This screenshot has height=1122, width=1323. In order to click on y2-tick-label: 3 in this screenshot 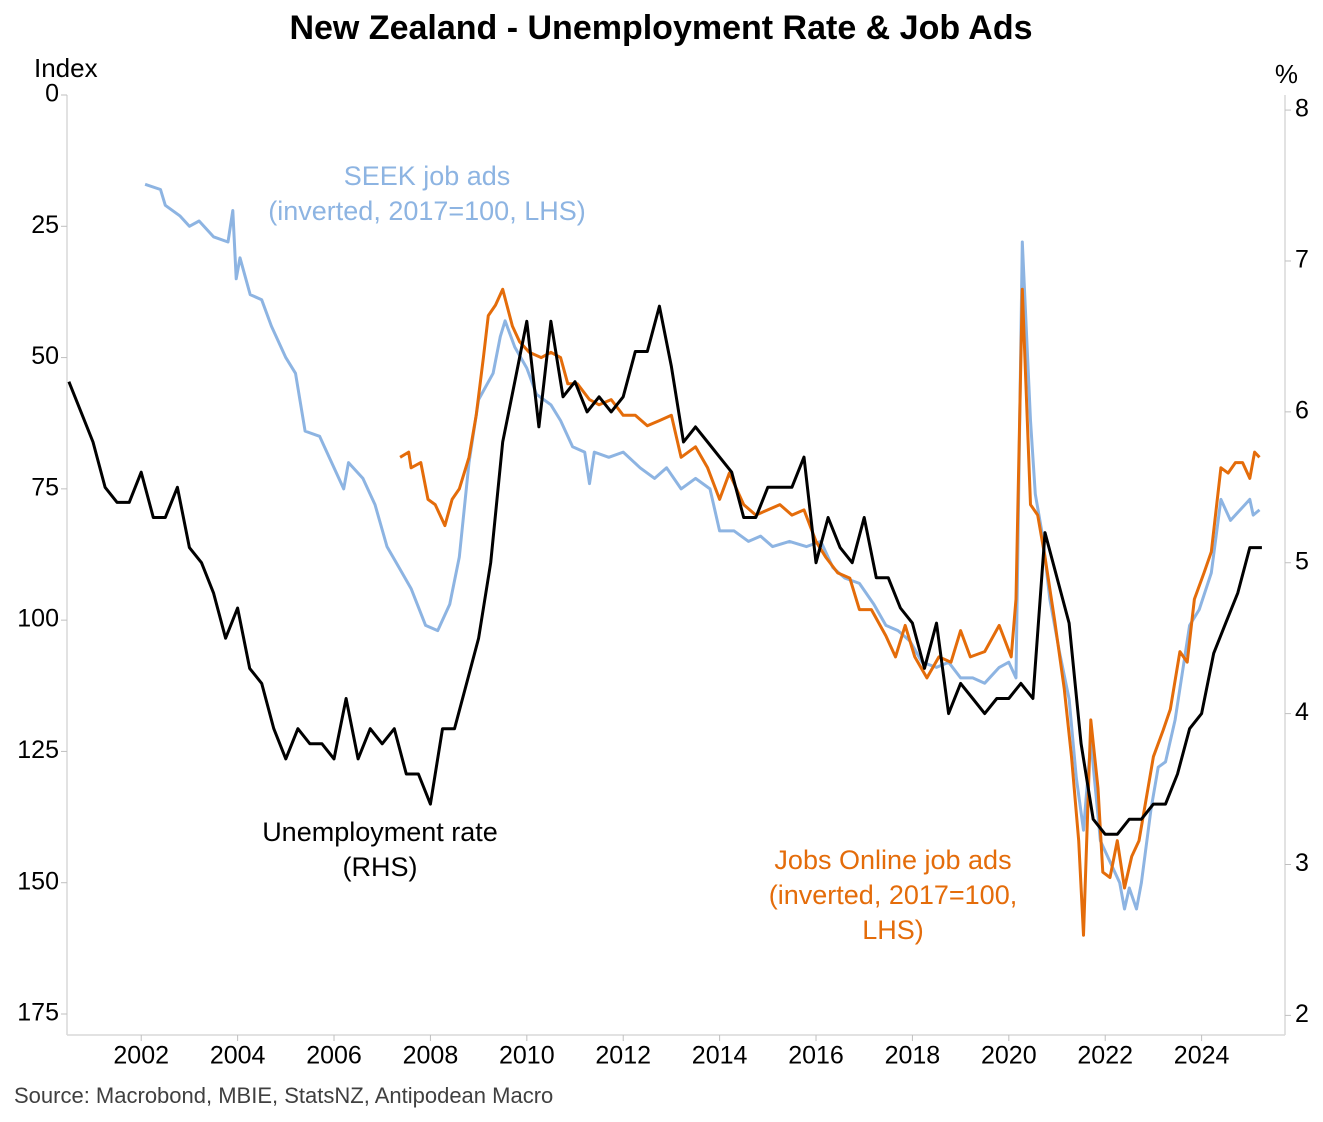, I will do `click(1302, 863)`.